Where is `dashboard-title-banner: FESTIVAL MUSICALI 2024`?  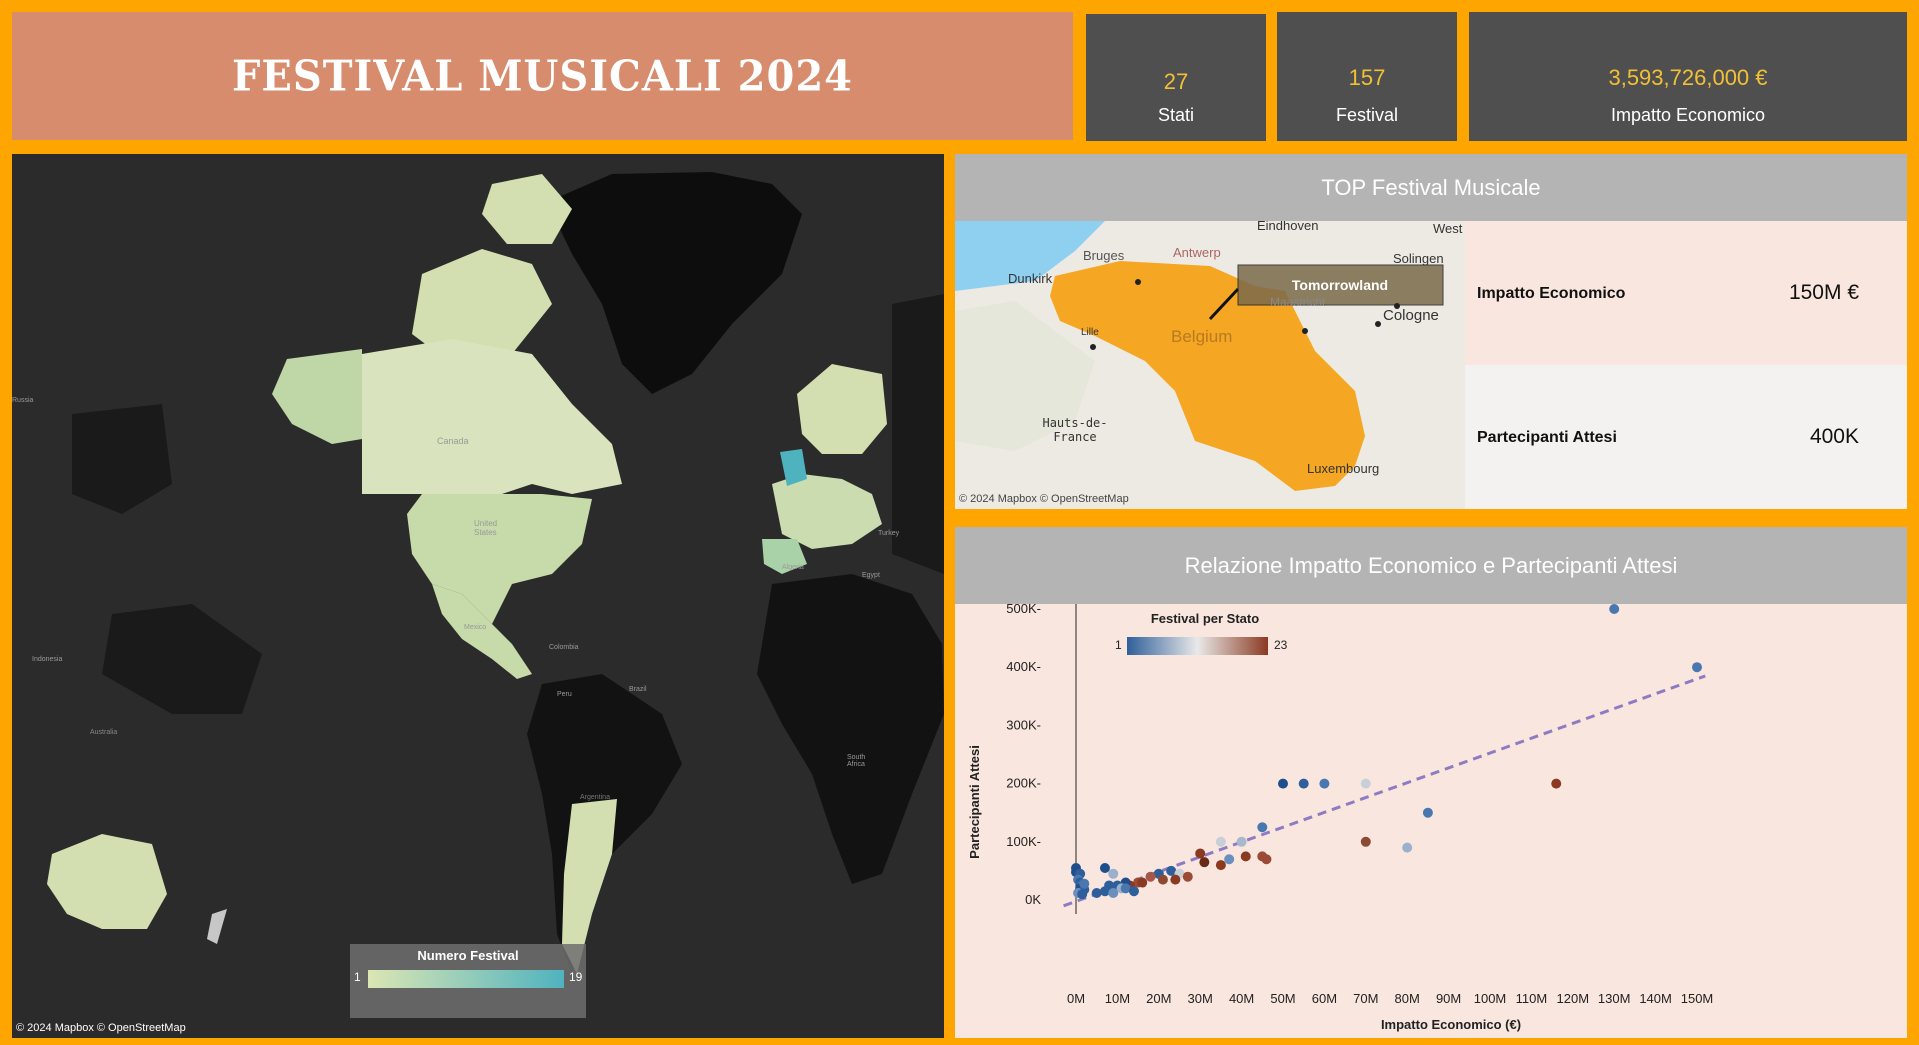
dashboard-title-banner: FESTIVAL MUSICALI 2024 is located at coordinates (542, 76).